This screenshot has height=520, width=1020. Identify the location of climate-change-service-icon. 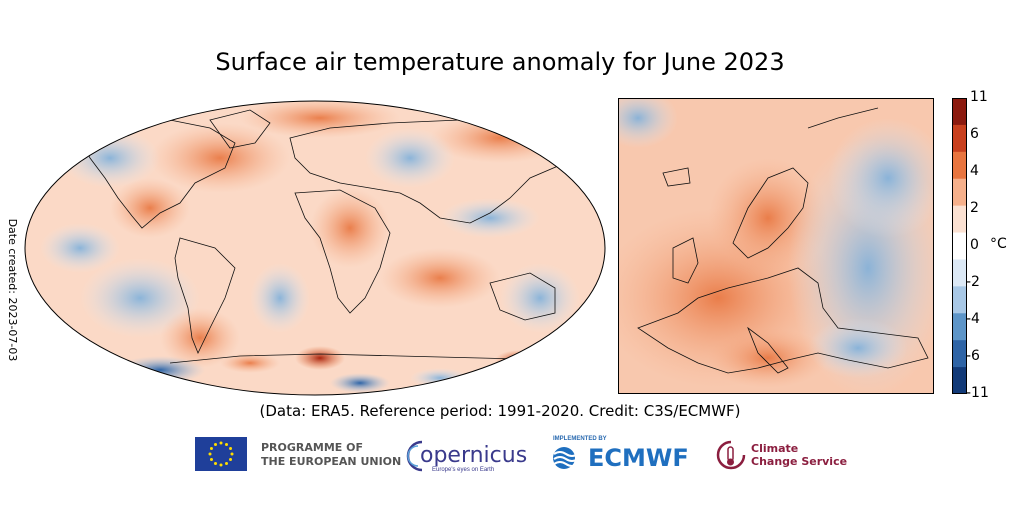
(731, 455).